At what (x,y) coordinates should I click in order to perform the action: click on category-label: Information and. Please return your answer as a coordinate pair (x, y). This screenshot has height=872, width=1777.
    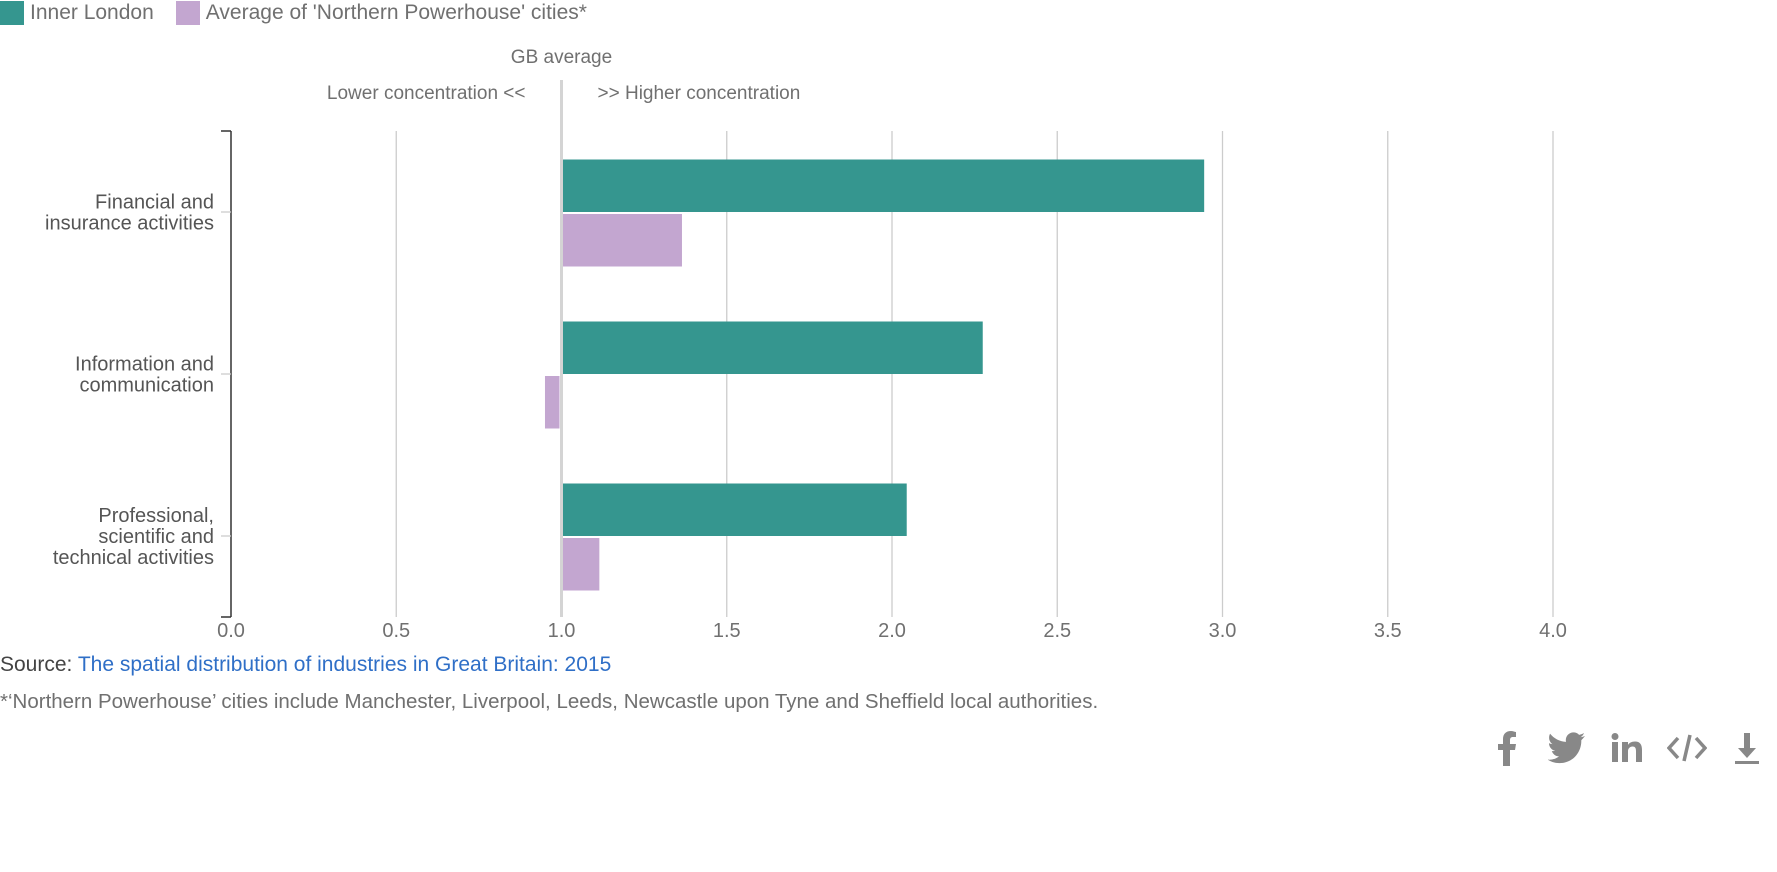
    Looking at the image, I should click on (144, 365).